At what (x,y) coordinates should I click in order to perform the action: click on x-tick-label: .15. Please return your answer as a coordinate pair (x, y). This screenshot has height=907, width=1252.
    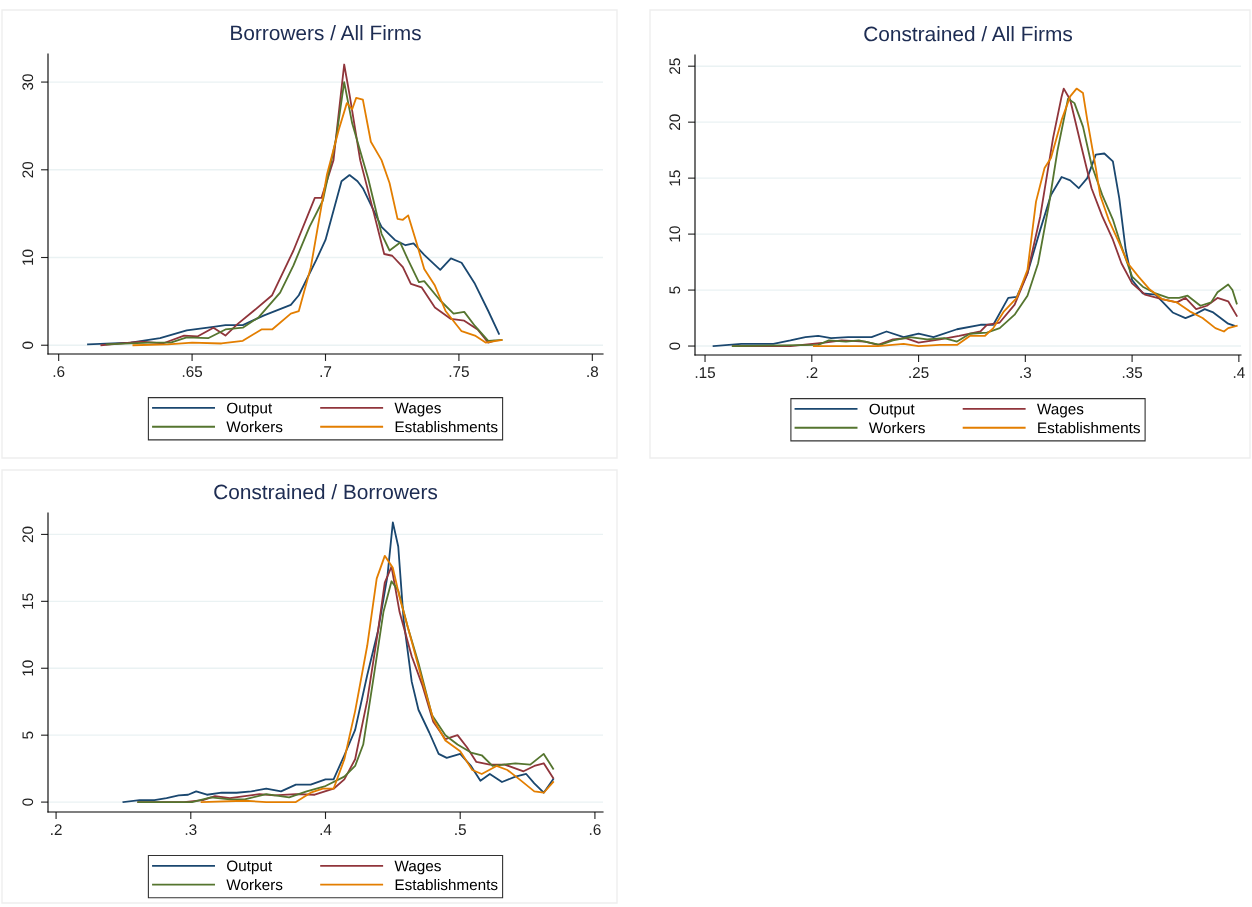
    Looking at the image, I should click on (705, 373).